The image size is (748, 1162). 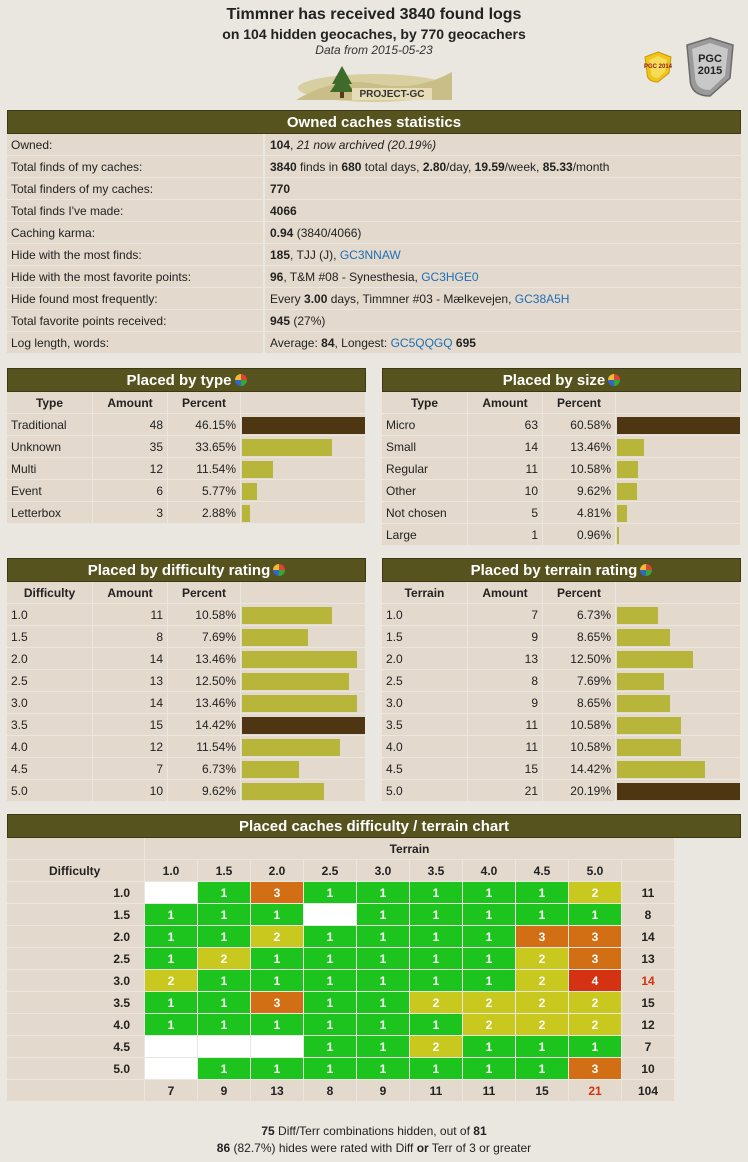 What do you see at coordinates (370, 255) in the screenshot?
I see `cache-code-link: GC3NNAW` at bounding box center [370, 255].